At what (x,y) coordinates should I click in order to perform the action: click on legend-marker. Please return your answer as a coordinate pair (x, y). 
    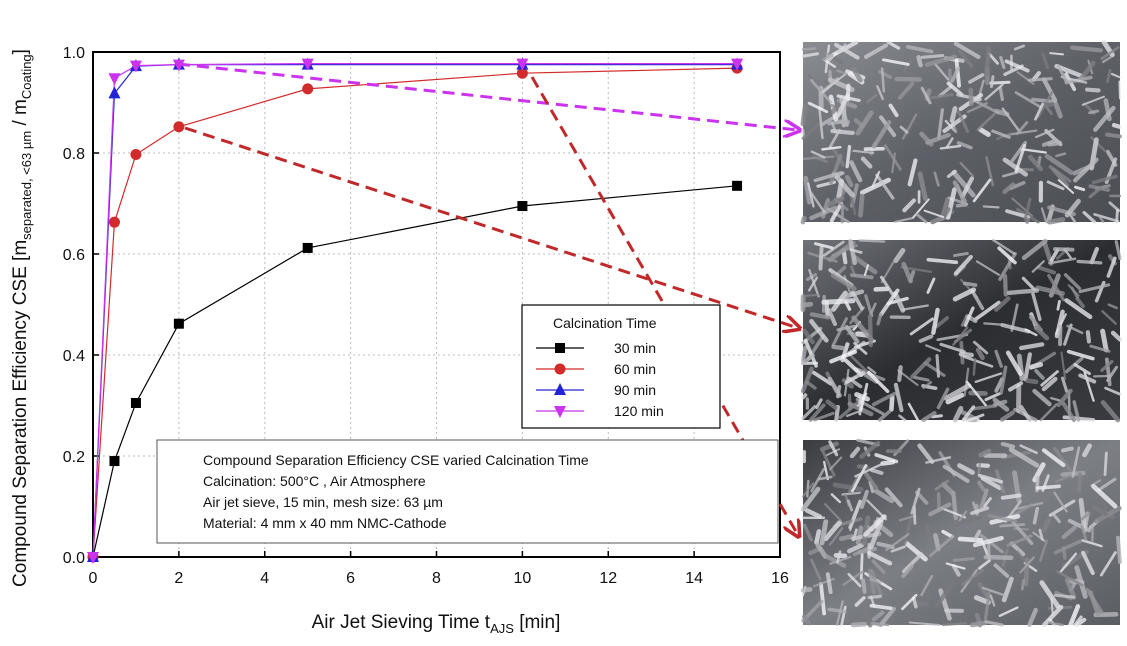
    Looking at the image, I should click on (560, 369).